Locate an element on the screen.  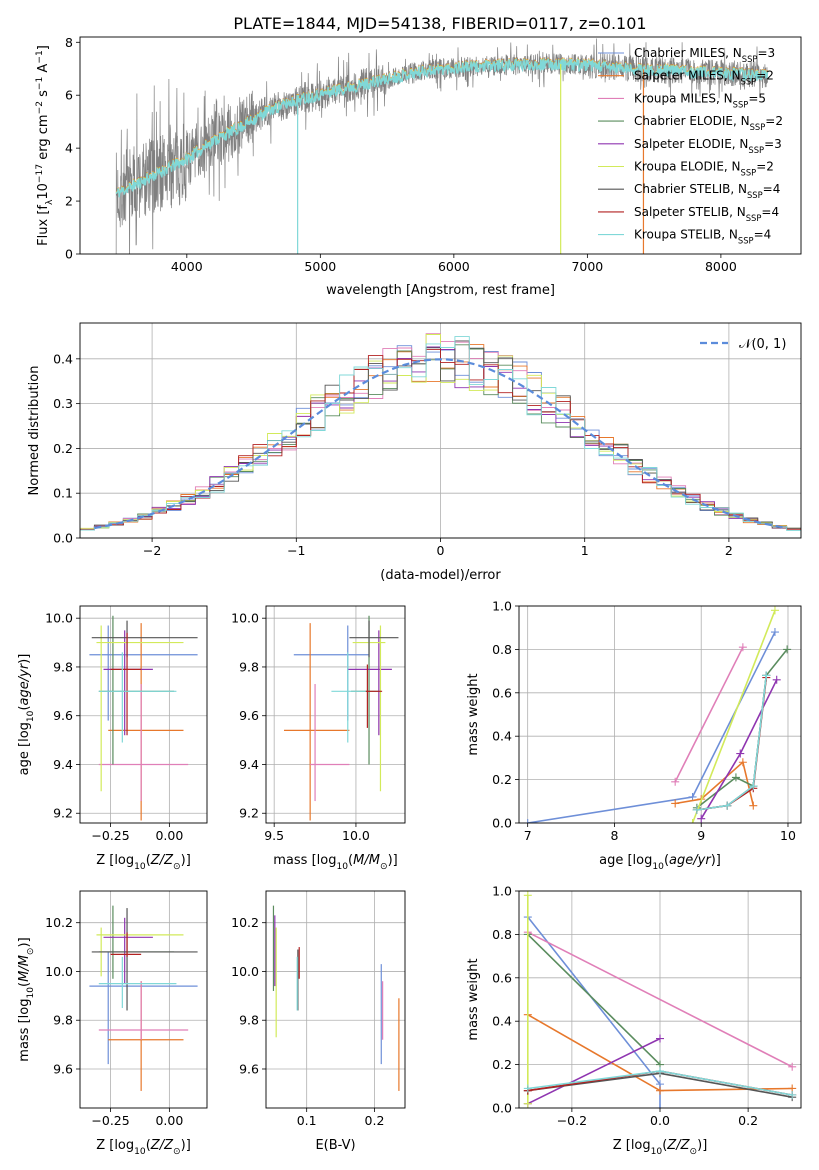
y-tick-label: 9.8 is located at coordinates (249, 666).